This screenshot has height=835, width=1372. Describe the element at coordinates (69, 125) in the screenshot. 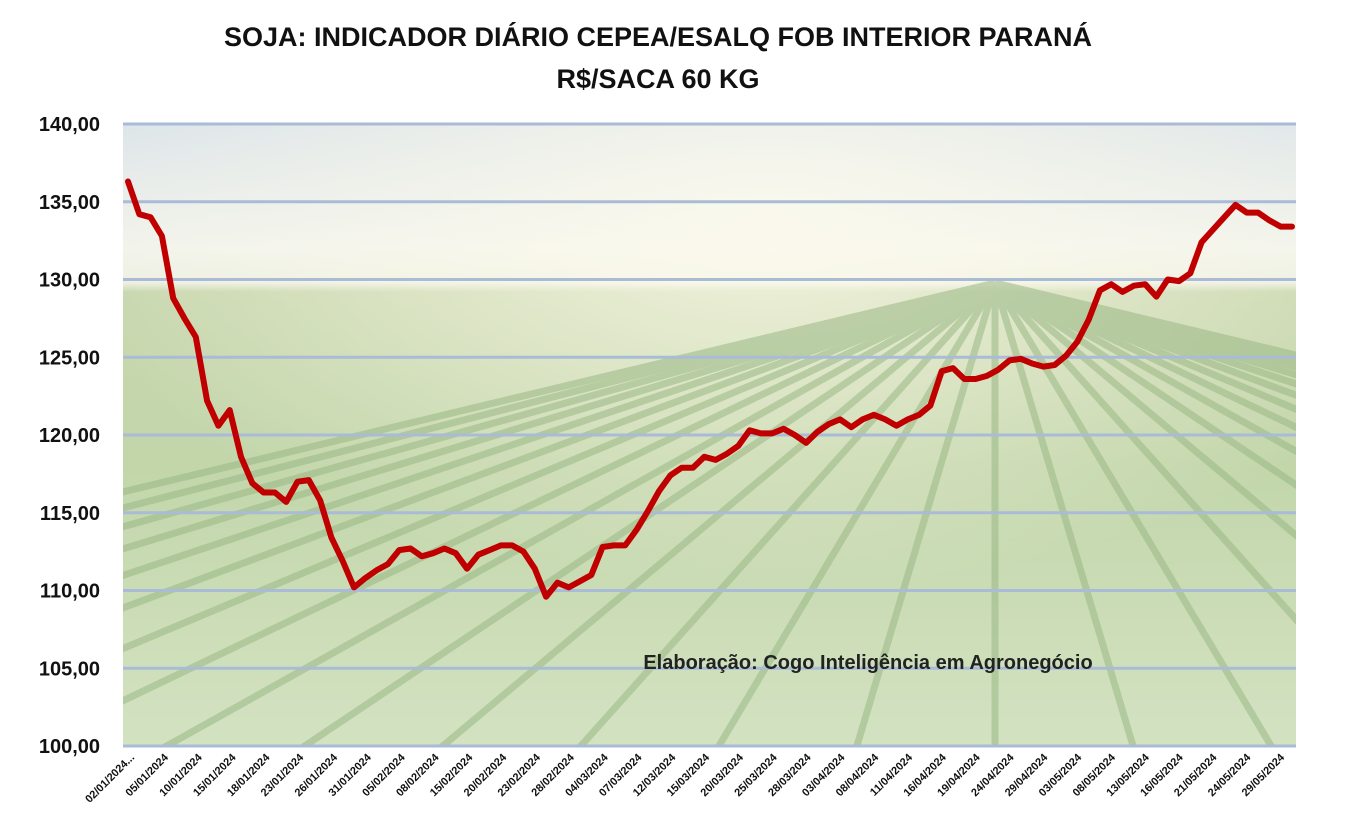

I see `y-tick-label: 140,00` at that location.